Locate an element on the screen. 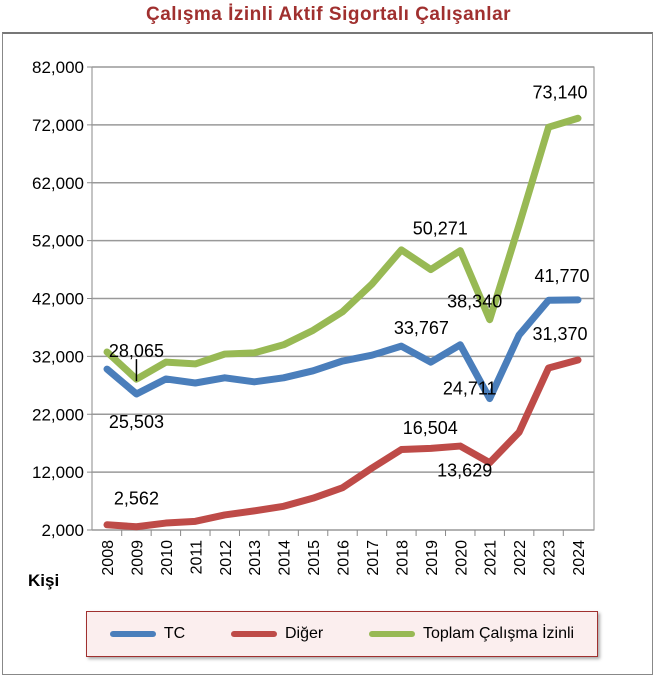 This screenshot has width=657, height=679. data-label: 25,503 is located at coordinates (136, 422).